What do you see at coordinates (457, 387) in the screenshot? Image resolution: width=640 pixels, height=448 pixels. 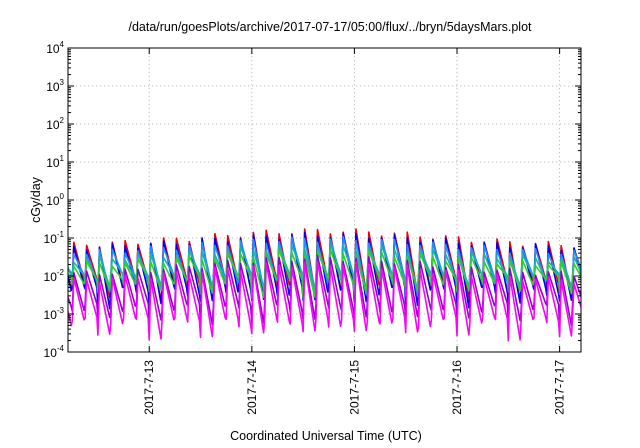 I see `x-tick-label: 2017-7-16` at bounding box center [457, 387].